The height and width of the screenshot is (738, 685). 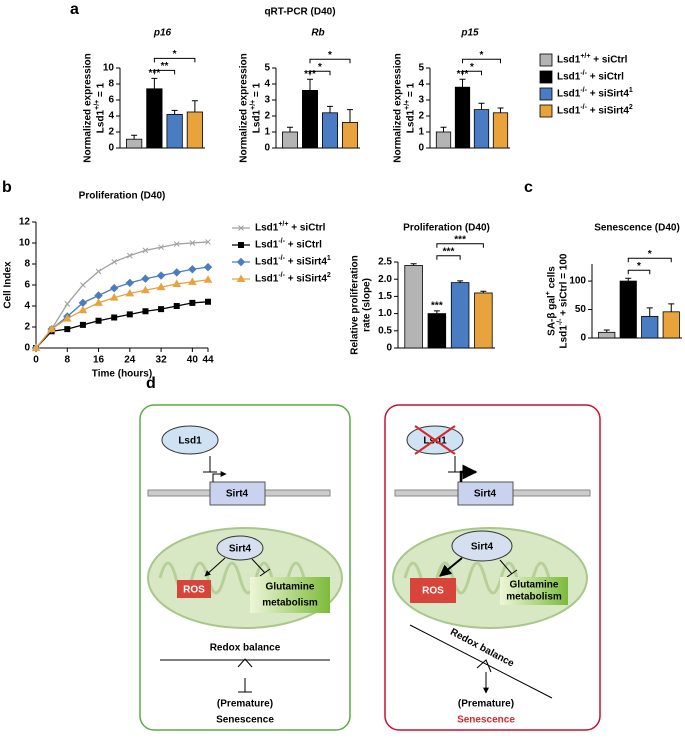 I want to click on y-tick-label: 5, so click(x=421, y=68).